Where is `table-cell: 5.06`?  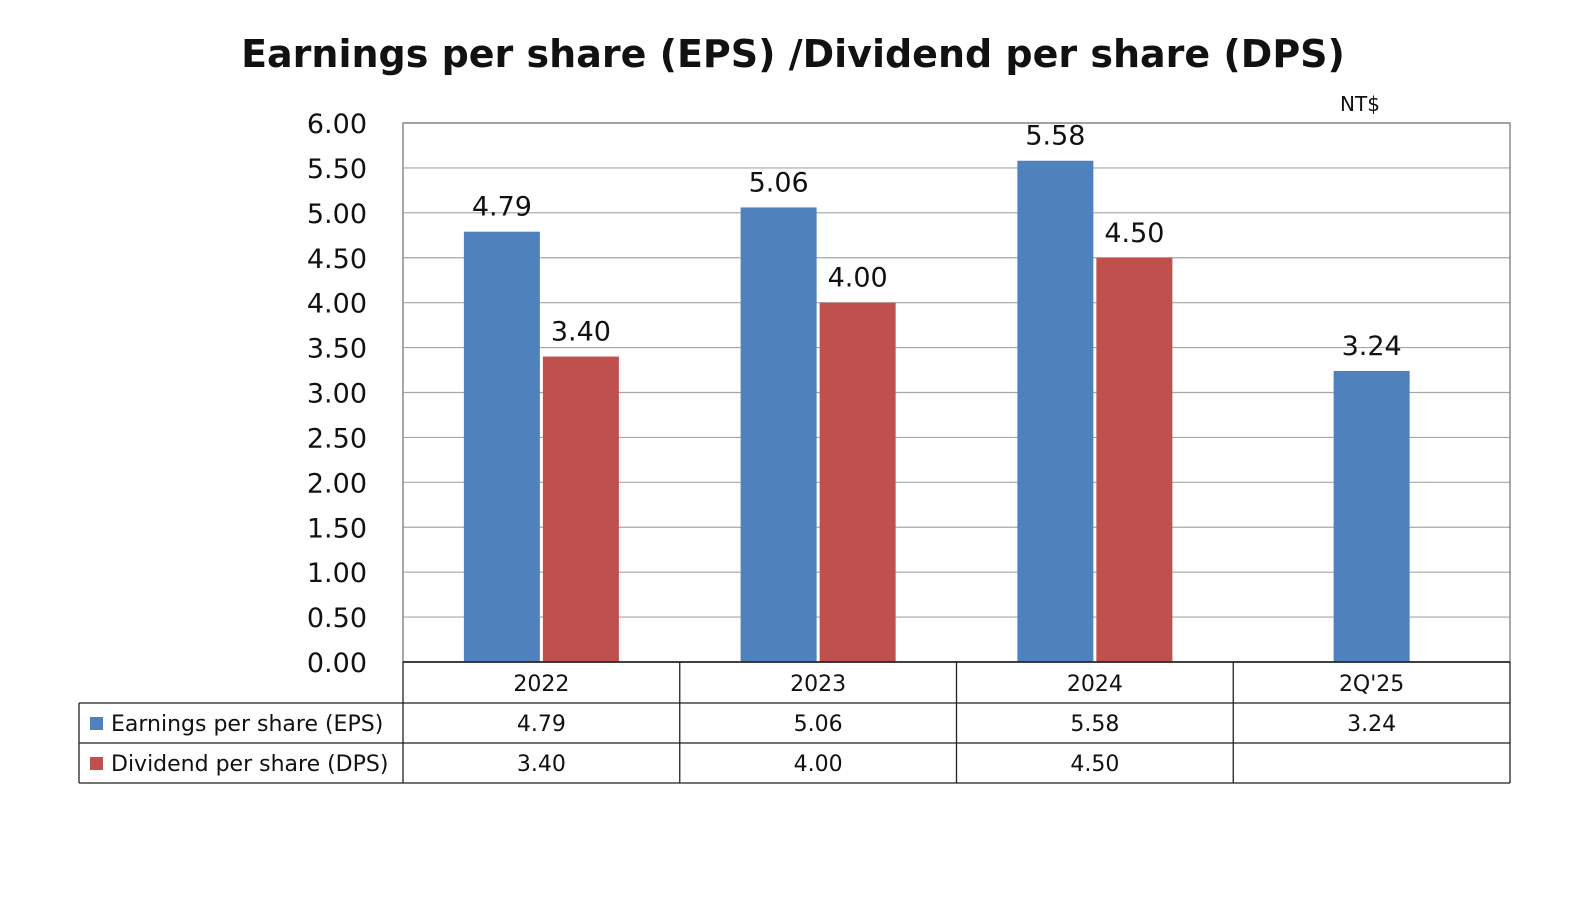
table-cell: 5.06 is located at coordinates (818, 724).